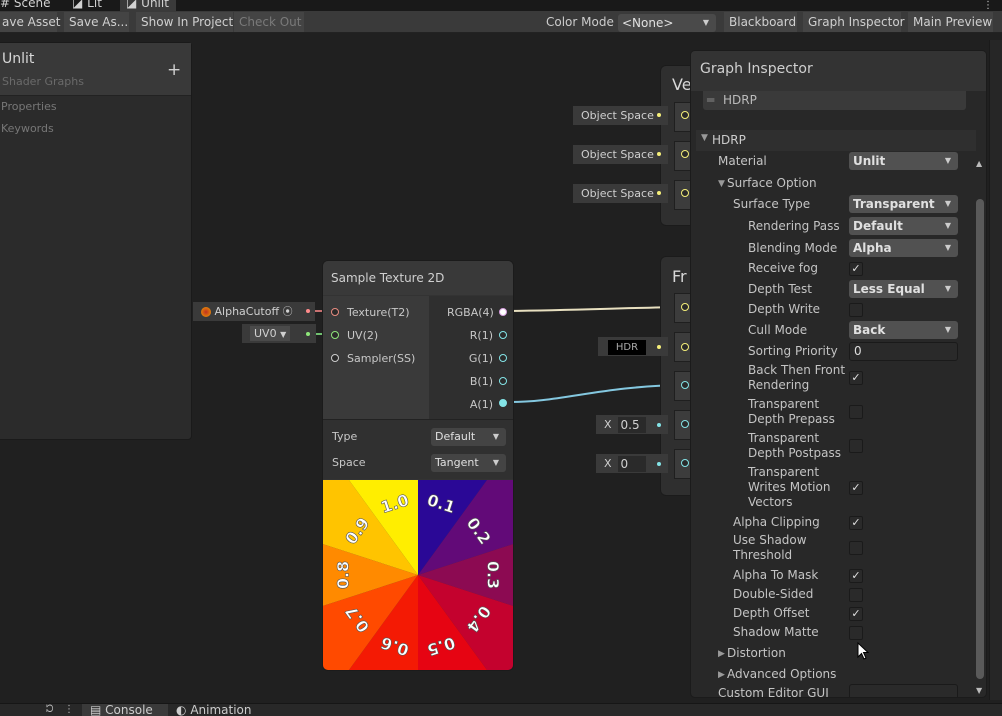 The height and width of the screenshot is (716, 1002). Describe the element at coordinates (756, 653) in the screenshot. I see `inspector-row-label: Distortion` at that location.